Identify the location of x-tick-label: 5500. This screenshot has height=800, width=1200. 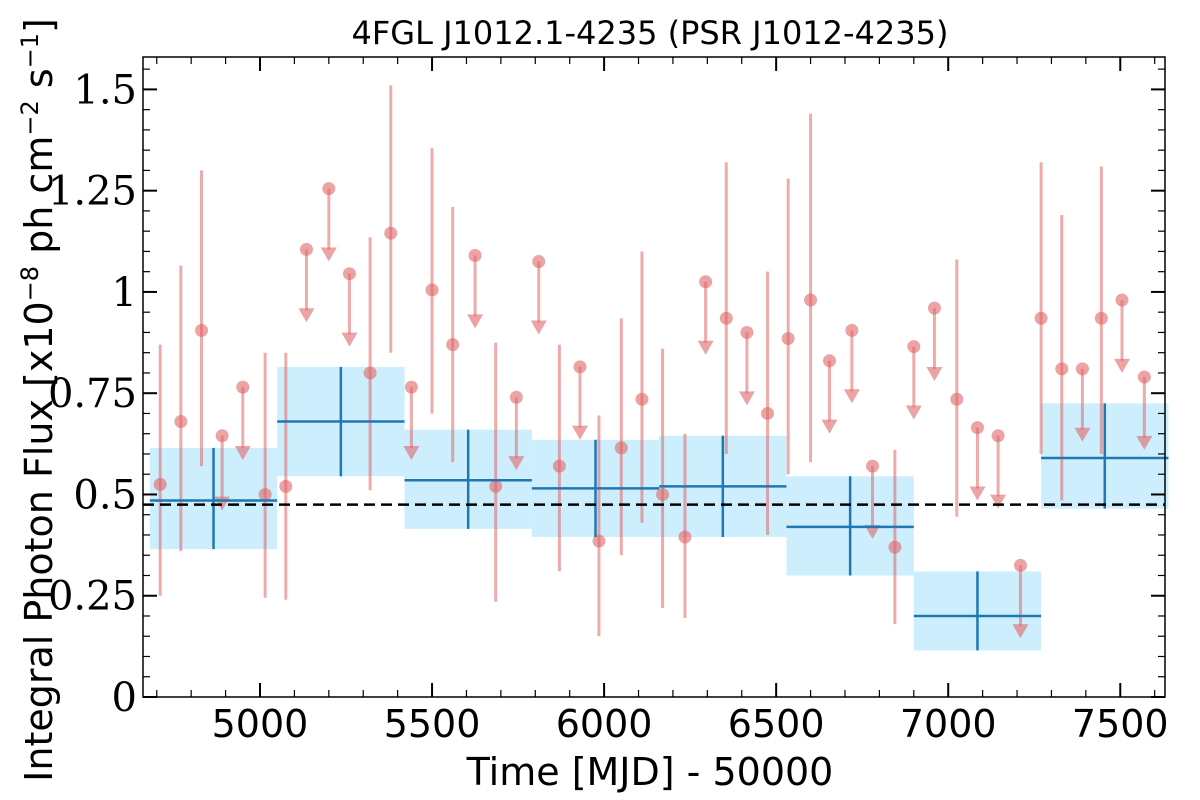
(432, 724).